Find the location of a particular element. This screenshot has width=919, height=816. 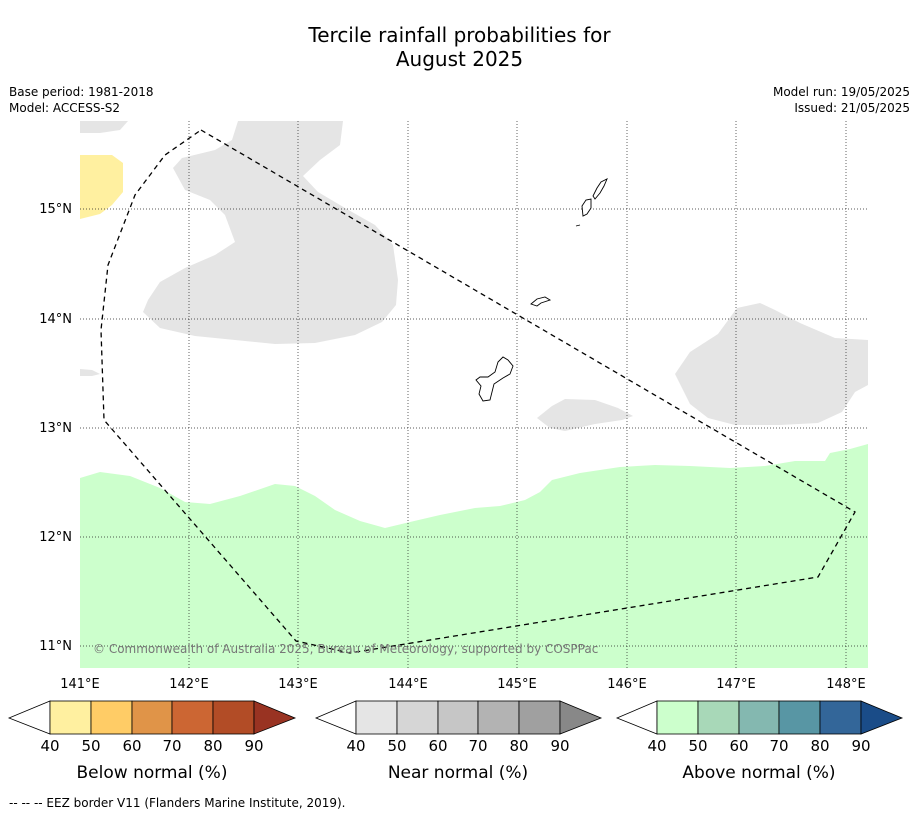

map-title-line2: August 2025 is located at coordinates (459, 59).